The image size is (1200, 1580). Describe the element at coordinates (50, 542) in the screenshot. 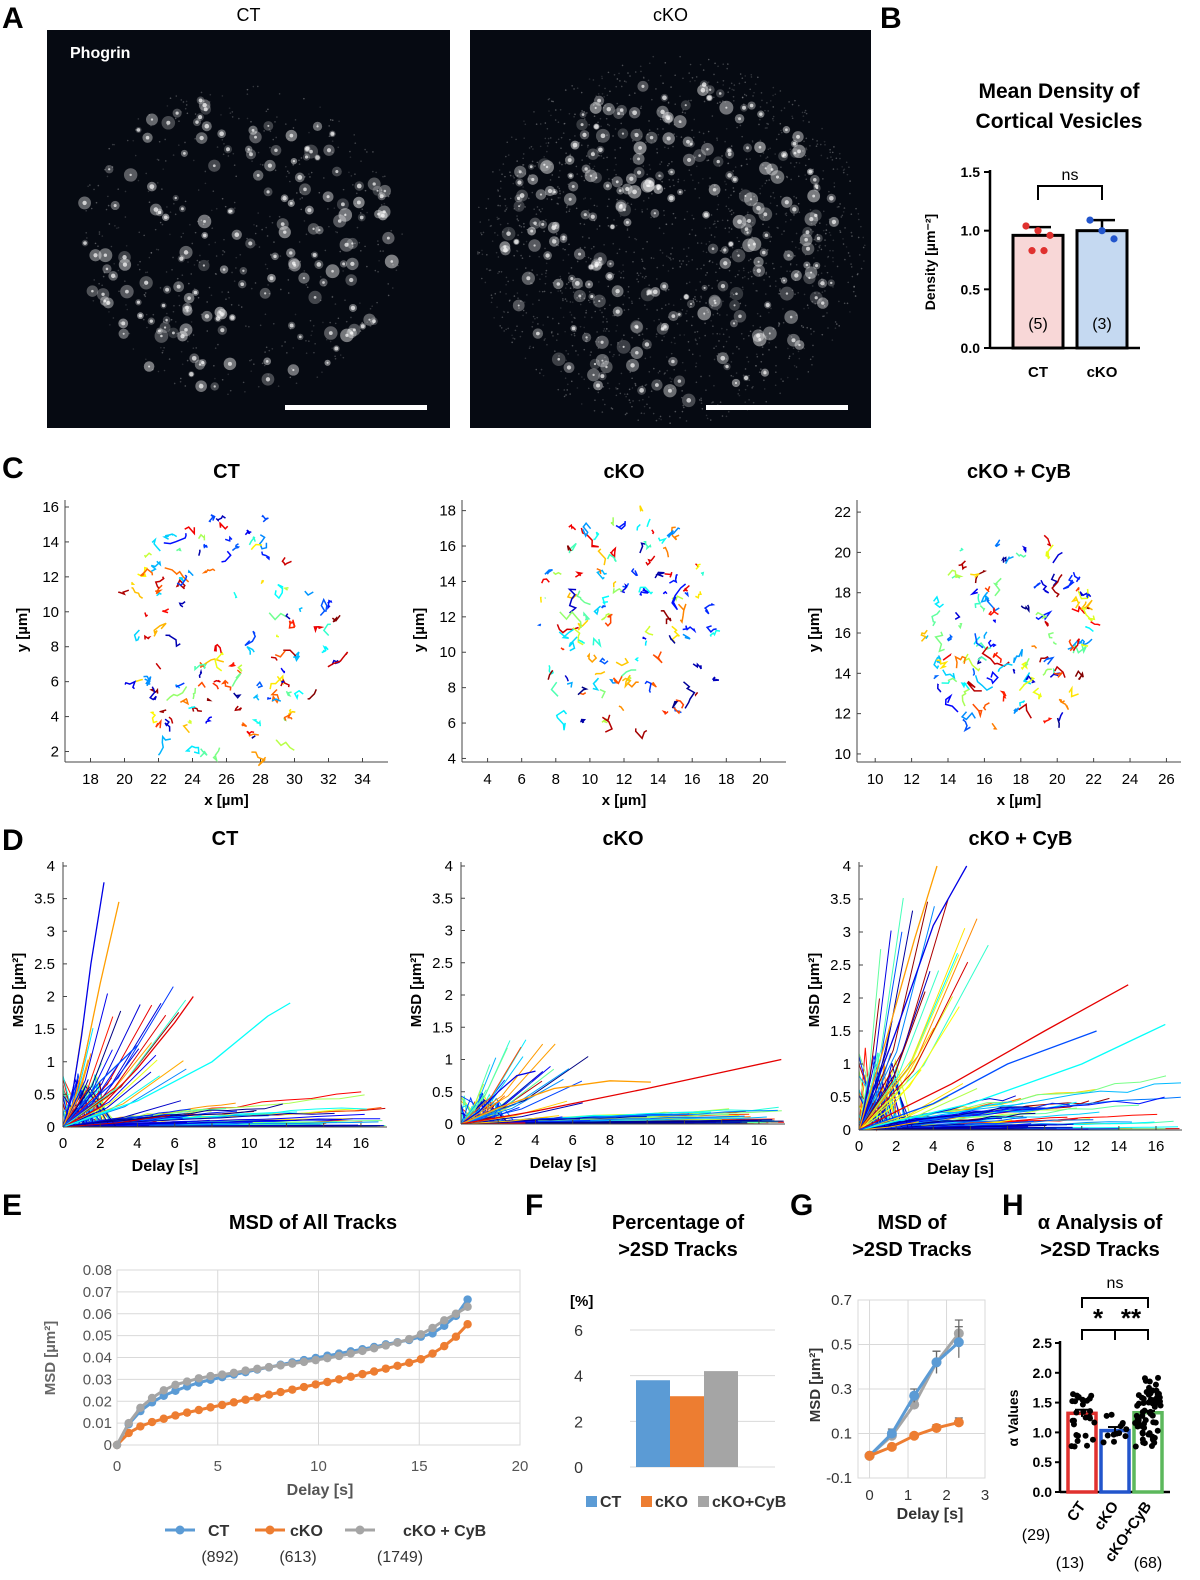

I see `y-tick-label: 14` at that location.